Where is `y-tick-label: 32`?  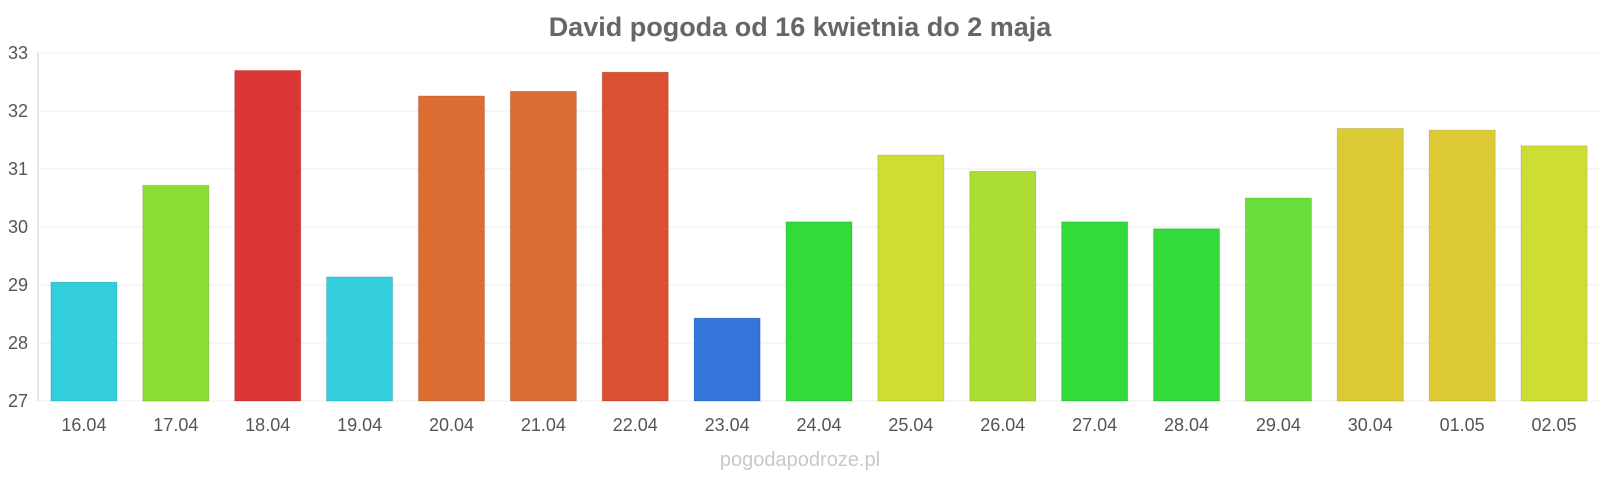 y-tick-label: 32 is located at coordinates (18, 111).